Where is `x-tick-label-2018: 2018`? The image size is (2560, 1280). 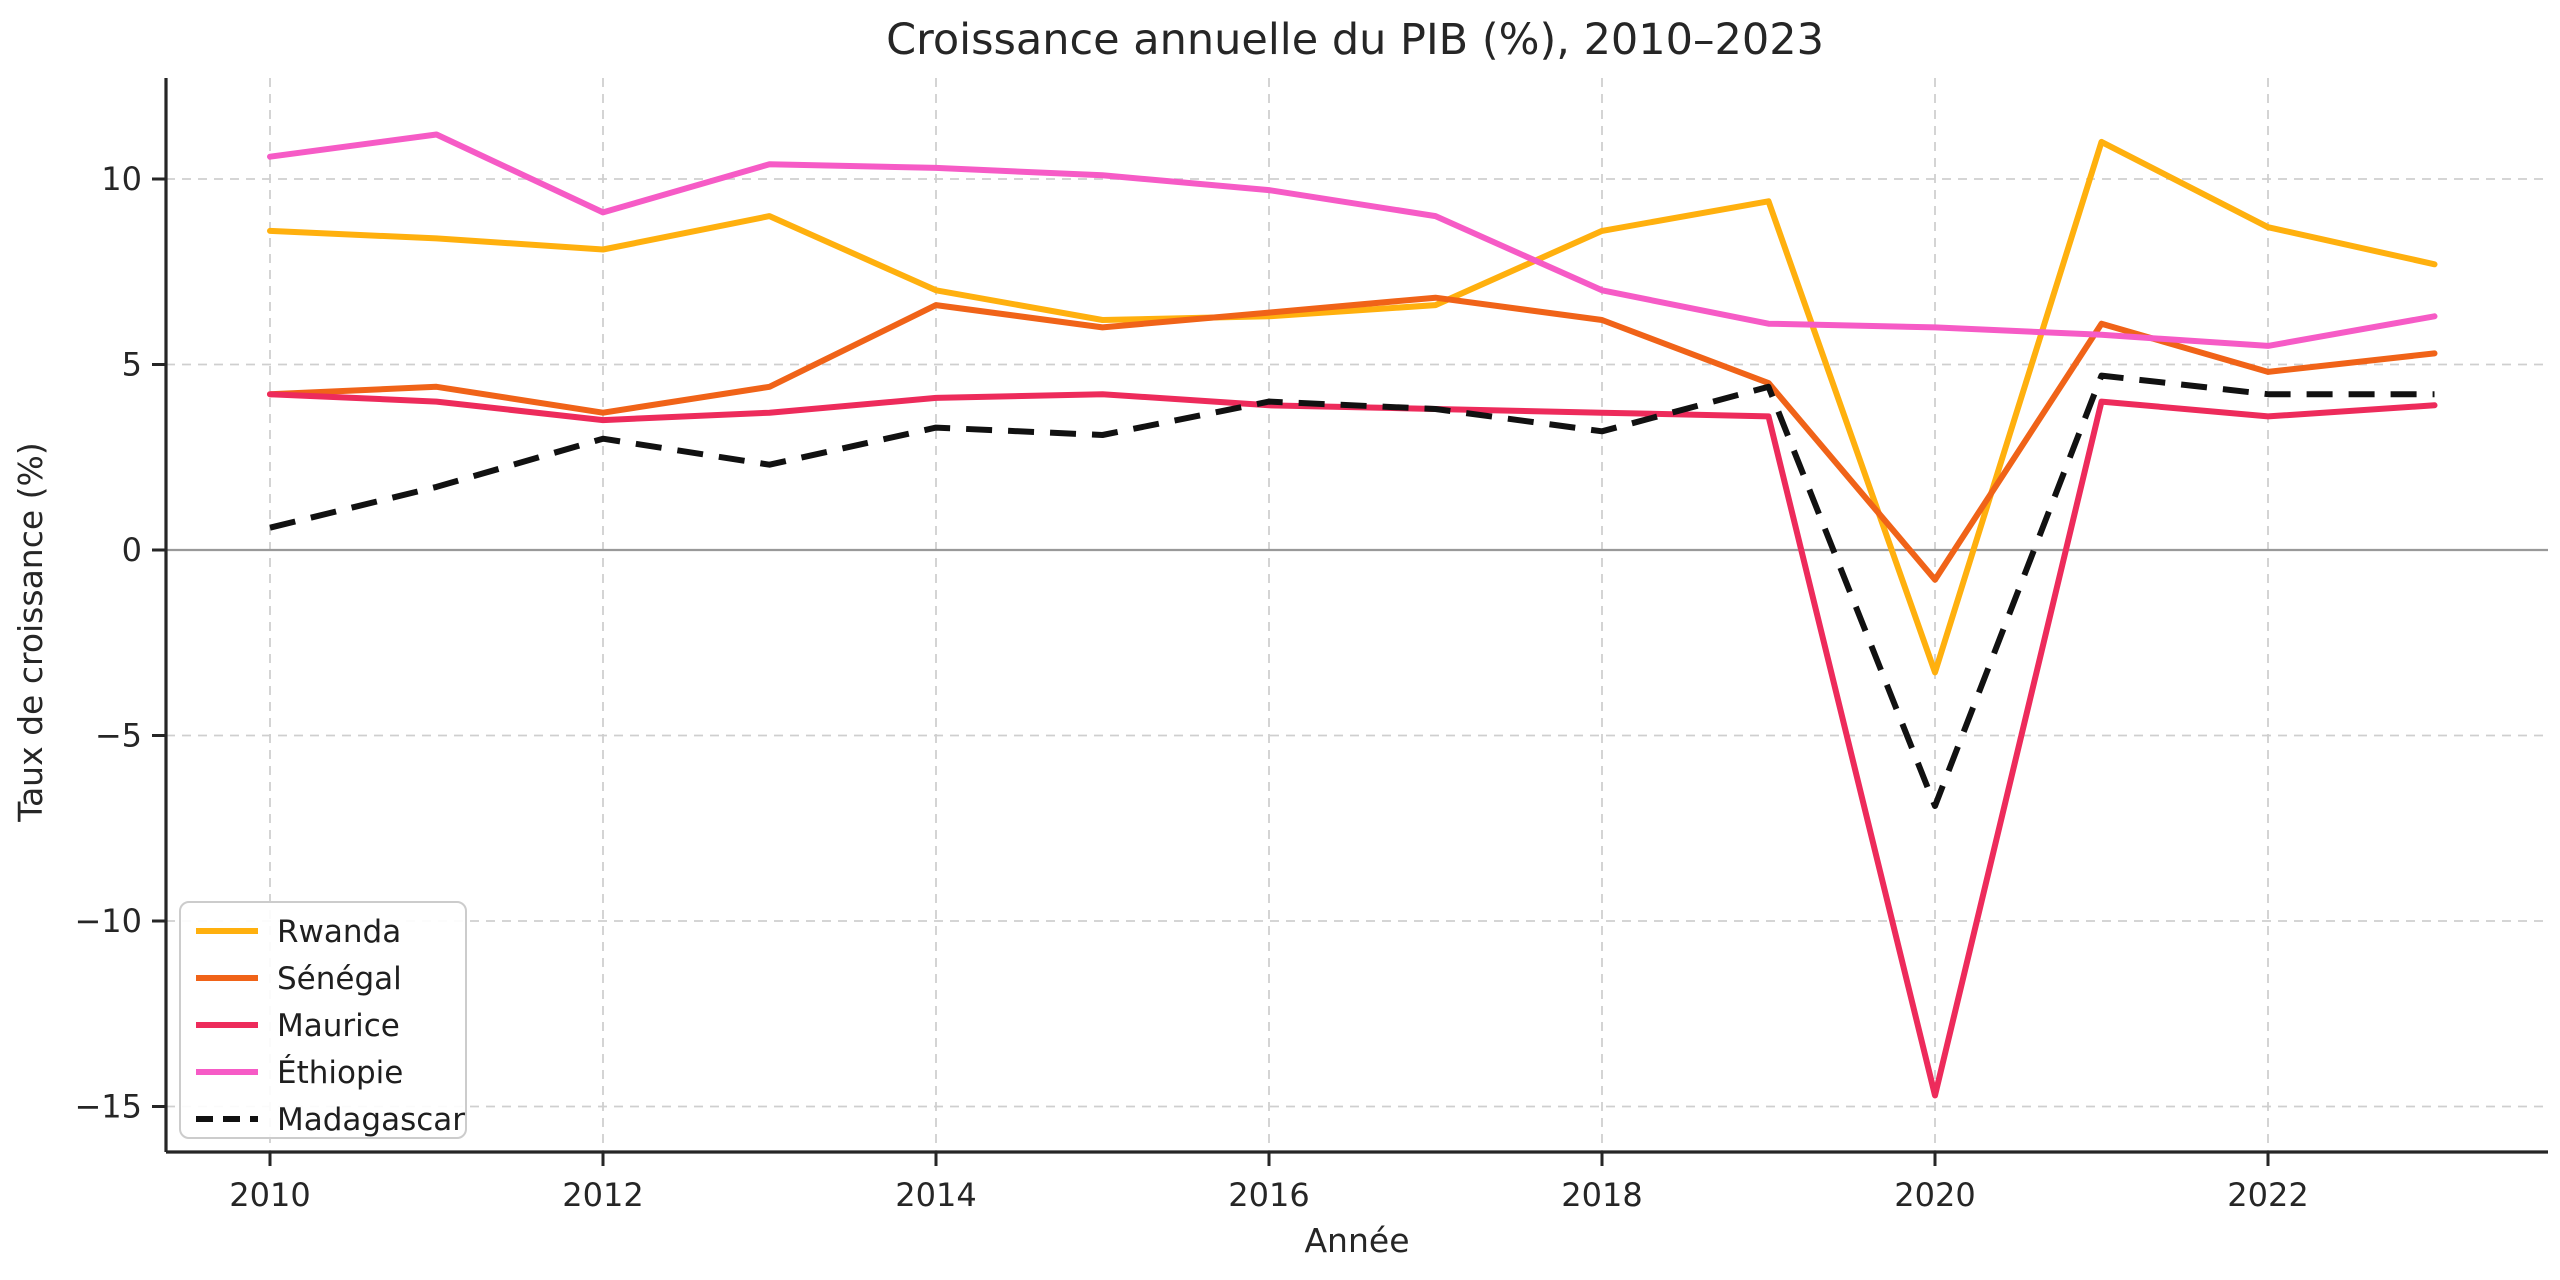 x-tick-label-2018: 2018 is located at coordinates (1601, 1195).